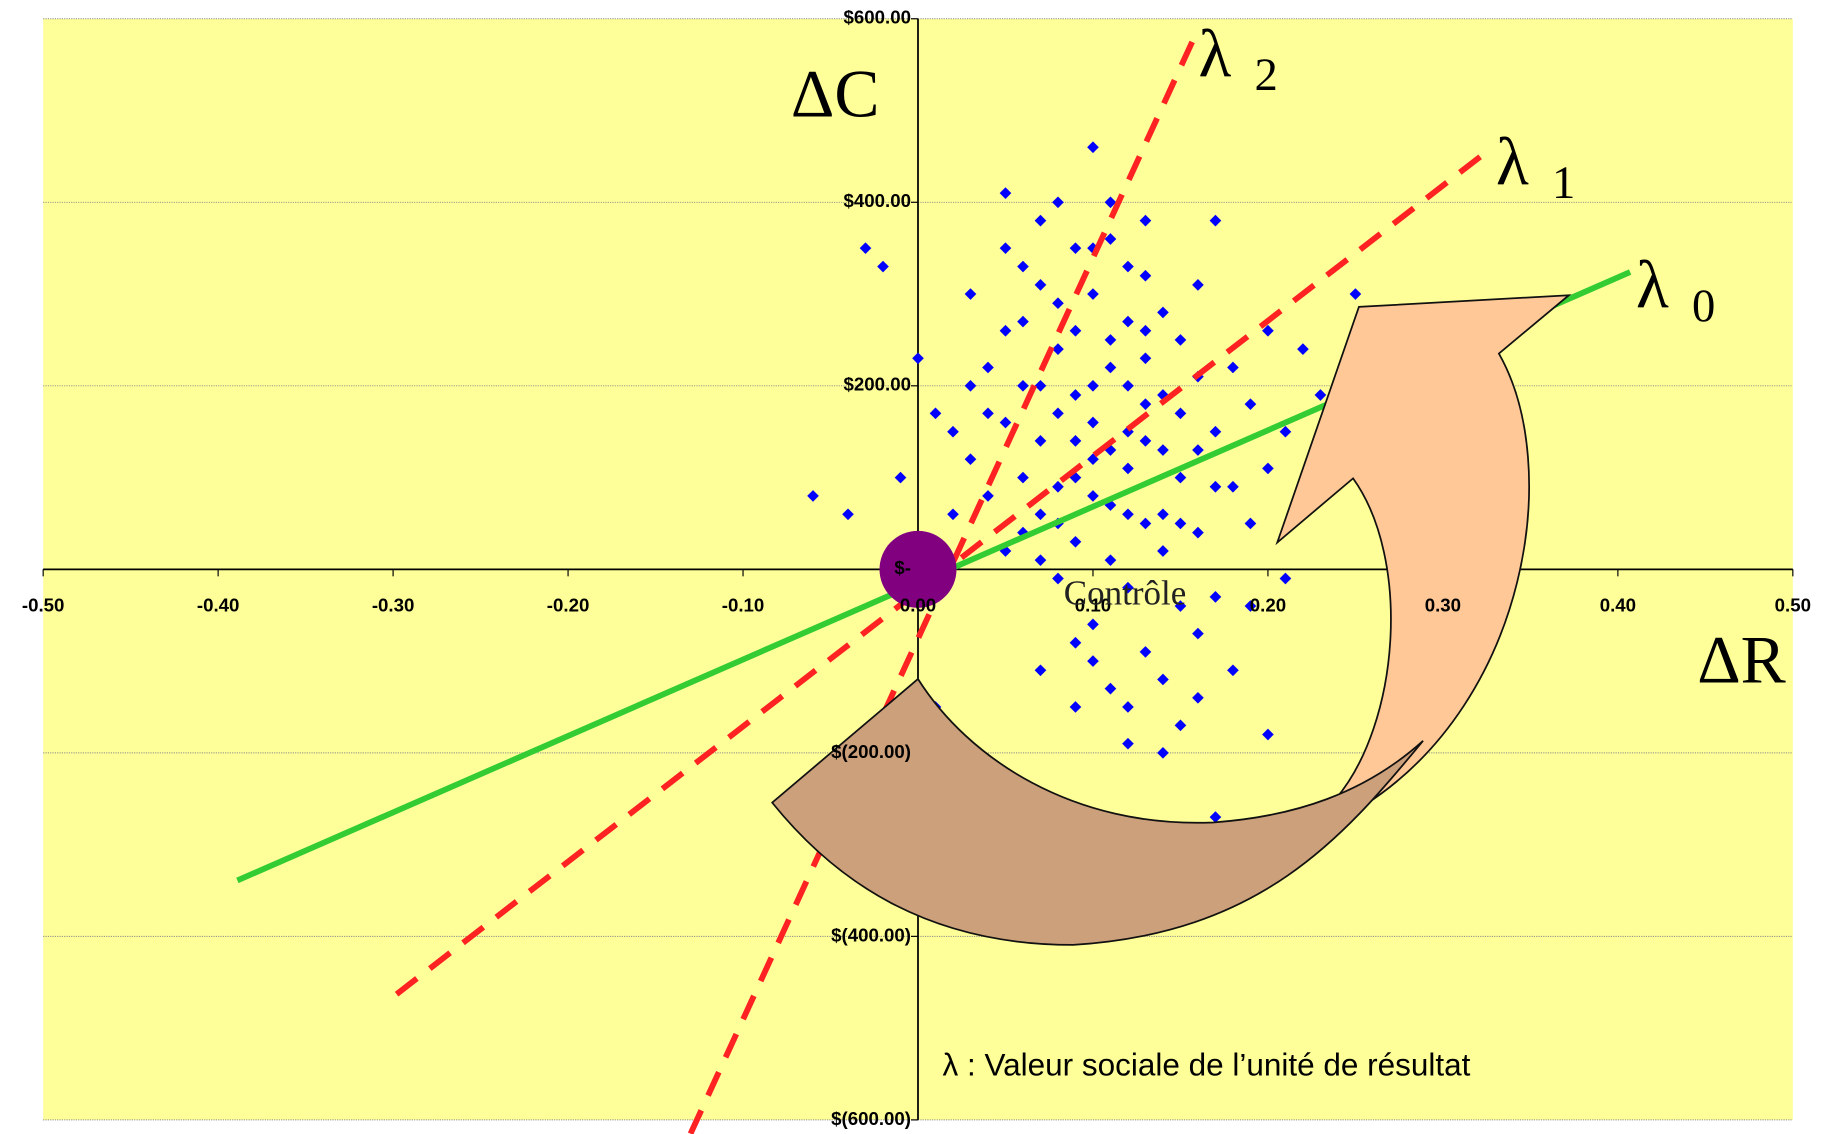  Describe the element at coordinates (1268, 605) in the screenshot. I see `x-tick-label: 0.20` at that location.